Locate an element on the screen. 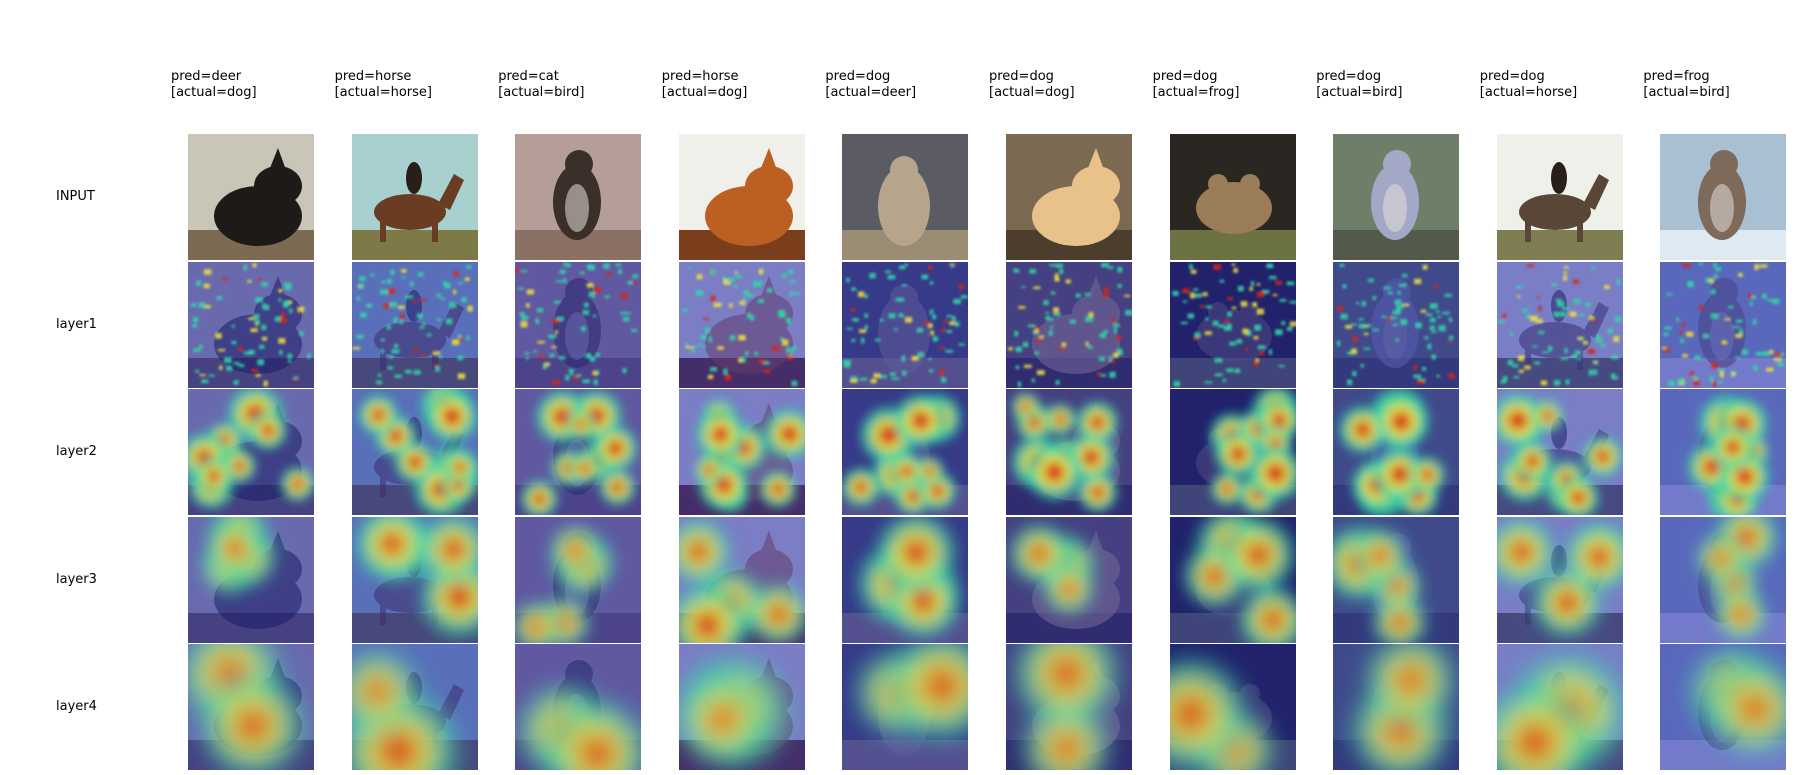 The image size is (1800, 775). actual-label: [actual=frog] is located at coordinates (1196, 92).